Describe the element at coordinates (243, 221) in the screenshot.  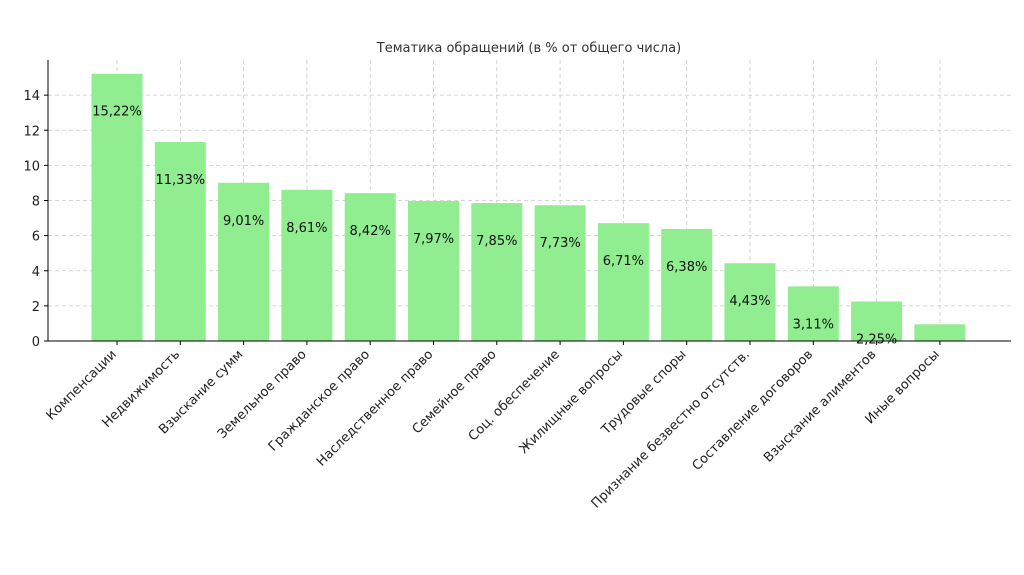
I see `data-label: 9,01%` at that location.